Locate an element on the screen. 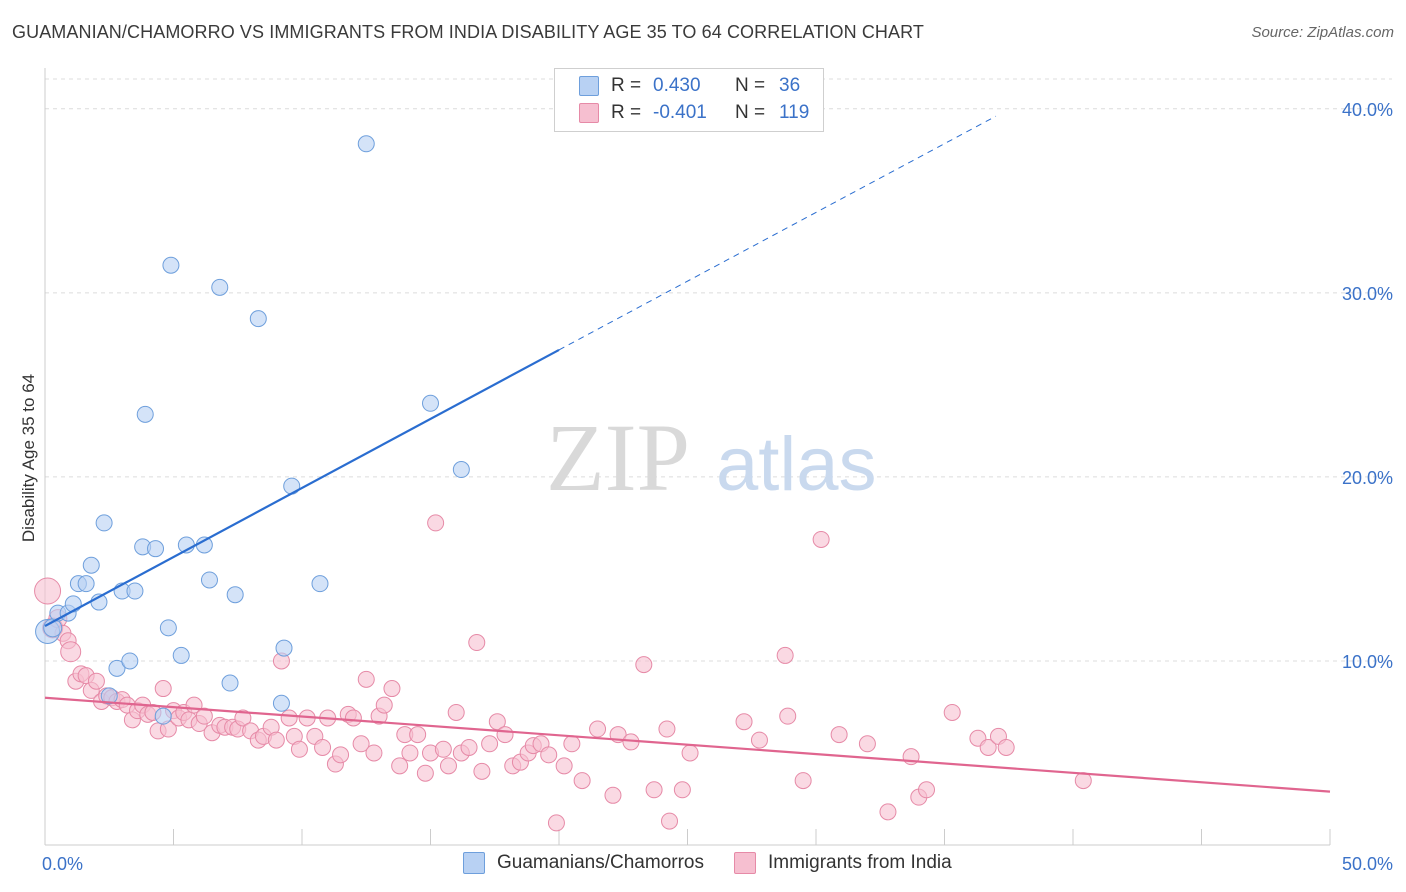 The width and height of the screenshot is (1406, 892). blue-trend-line is located at coordinates (302, 487).